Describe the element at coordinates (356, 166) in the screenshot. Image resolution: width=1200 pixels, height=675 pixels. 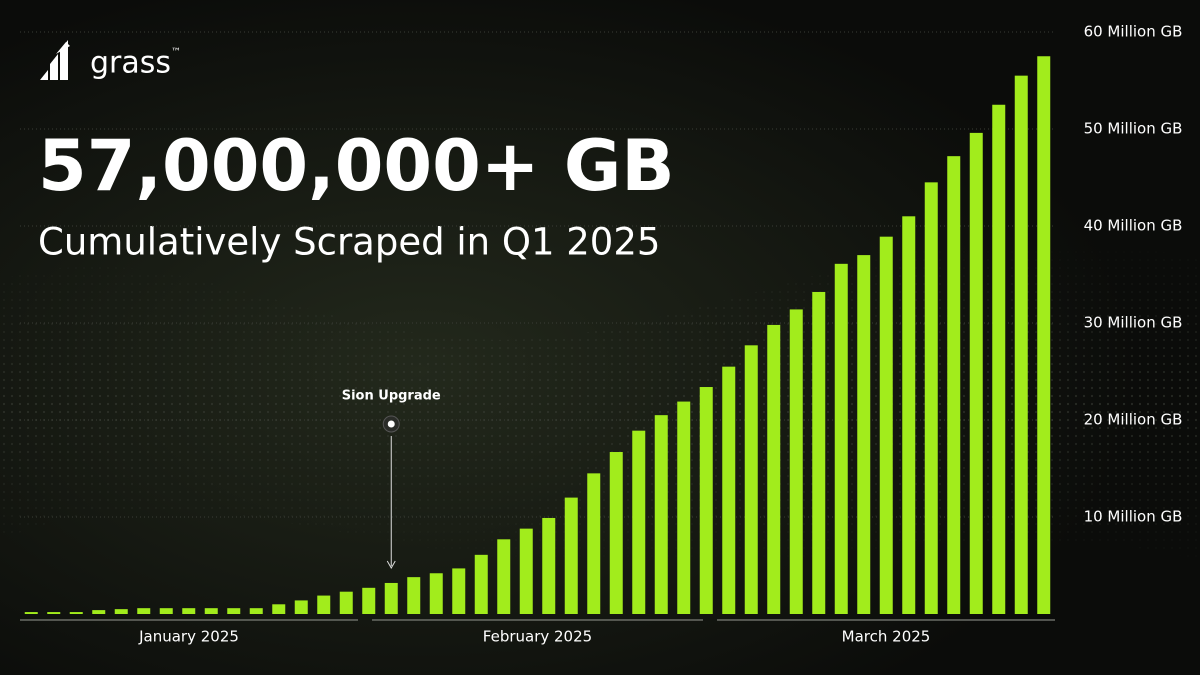
I see `headline: 57,000,000+ GB` at that location.